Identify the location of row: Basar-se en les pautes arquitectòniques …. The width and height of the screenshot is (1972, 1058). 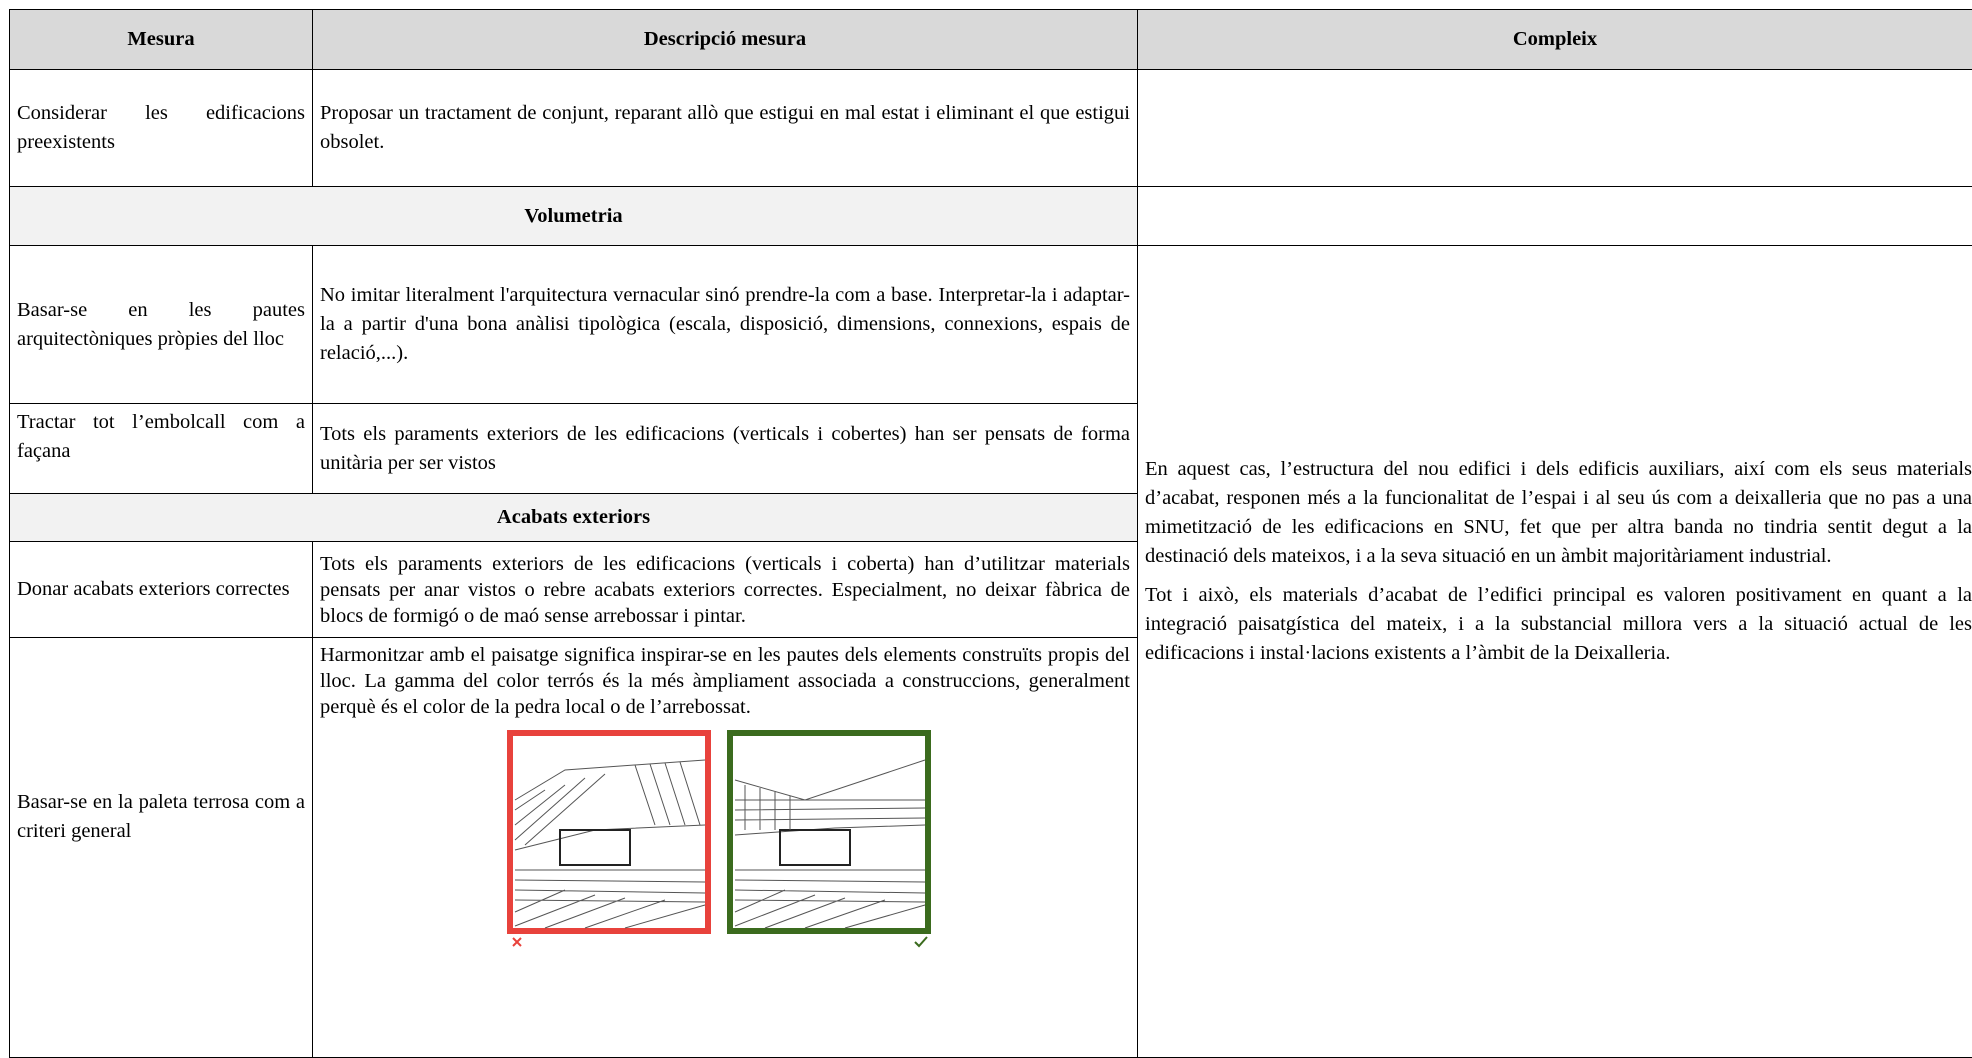
(991, 325).